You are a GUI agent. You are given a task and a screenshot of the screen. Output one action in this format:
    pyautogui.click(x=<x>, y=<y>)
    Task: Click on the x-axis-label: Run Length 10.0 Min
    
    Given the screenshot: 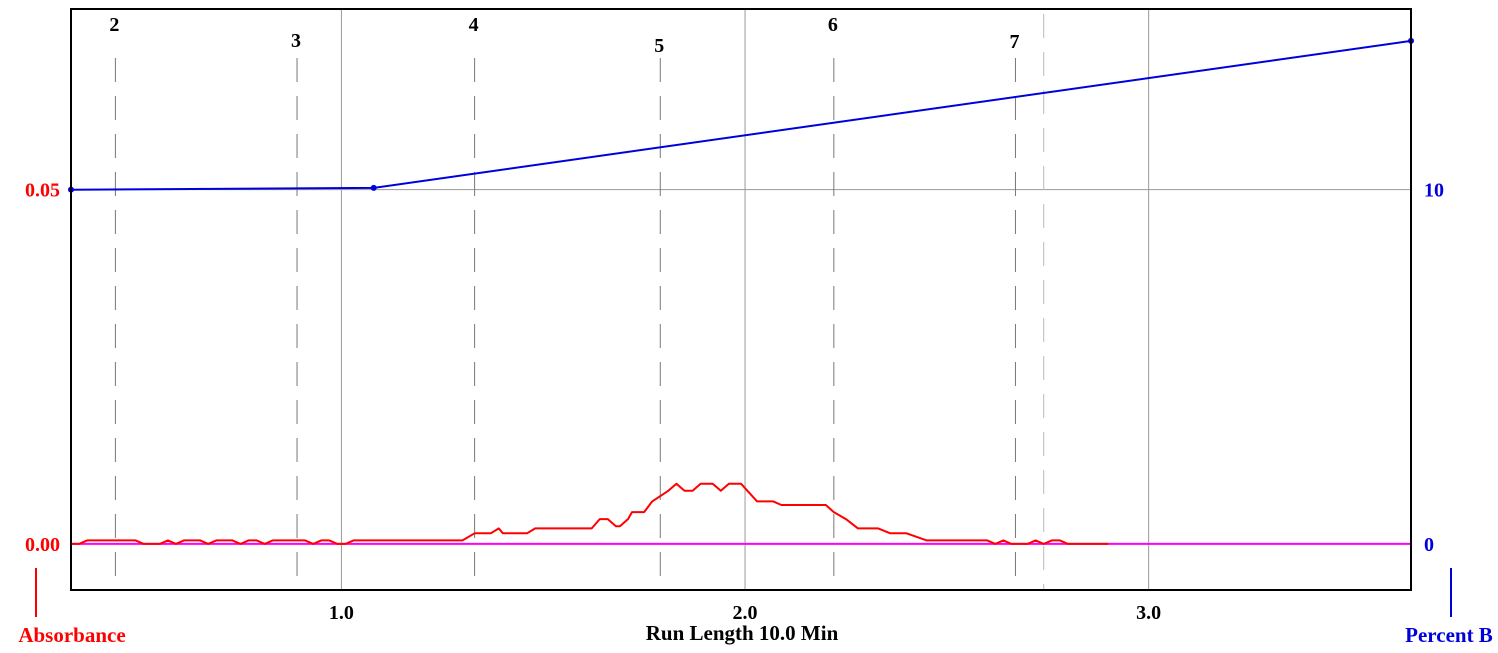 What is the action you would take?
    pyautogui.click(x=742, y=633)
    